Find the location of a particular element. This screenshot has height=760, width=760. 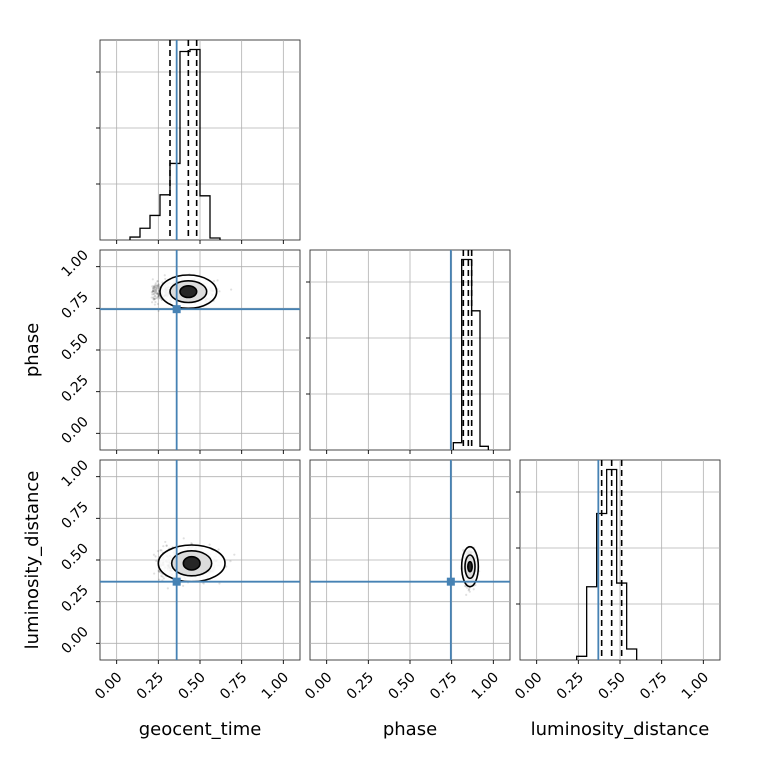

y-tick-label: 0.25 is located at coordinates (74, 388).